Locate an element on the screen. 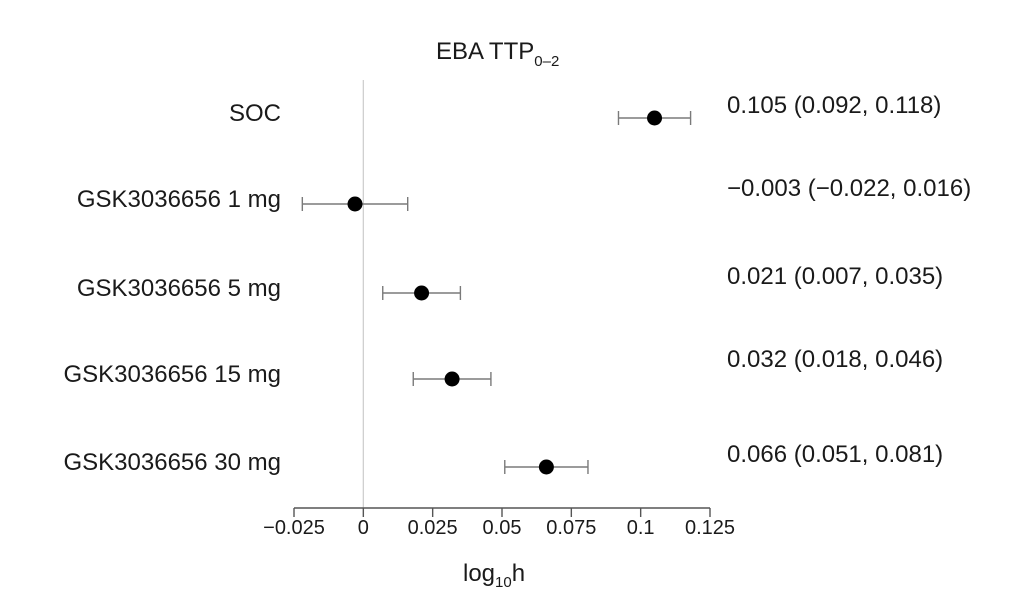 The height and width of the screenshot is (592, 1015). x-tick-label: −0.025 is located at coordinates (294, 528).